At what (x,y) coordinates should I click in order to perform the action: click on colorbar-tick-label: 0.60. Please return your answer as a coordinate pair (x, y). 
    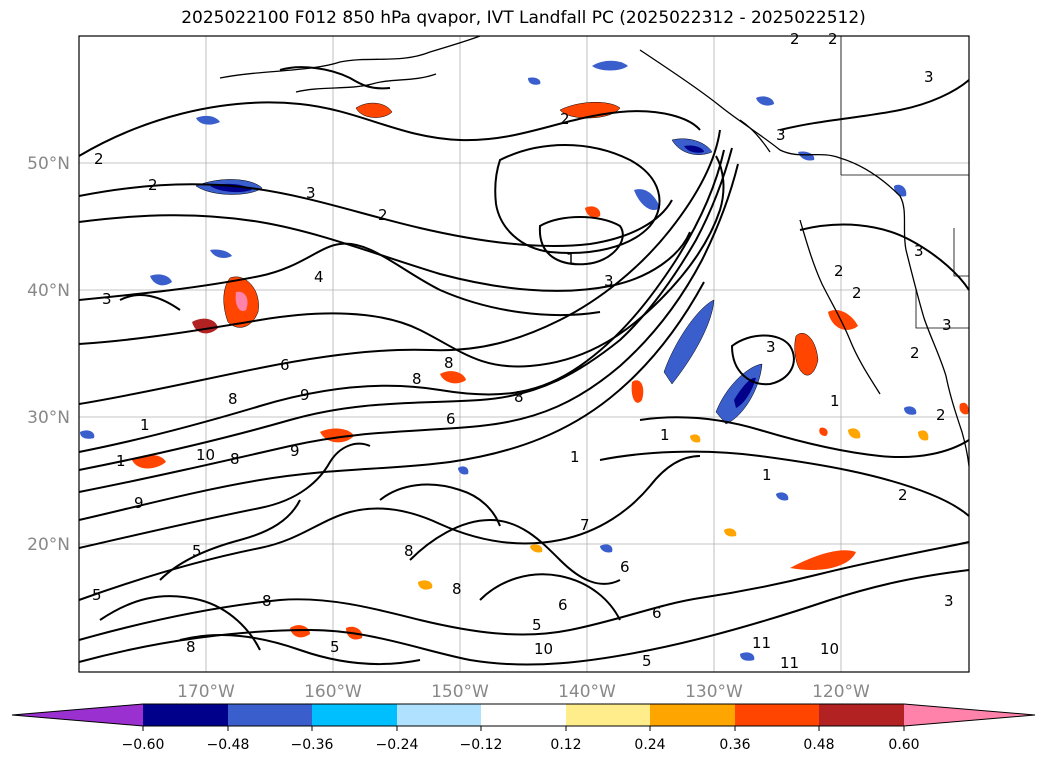
    Looking at the image, I should click on (903, 745).